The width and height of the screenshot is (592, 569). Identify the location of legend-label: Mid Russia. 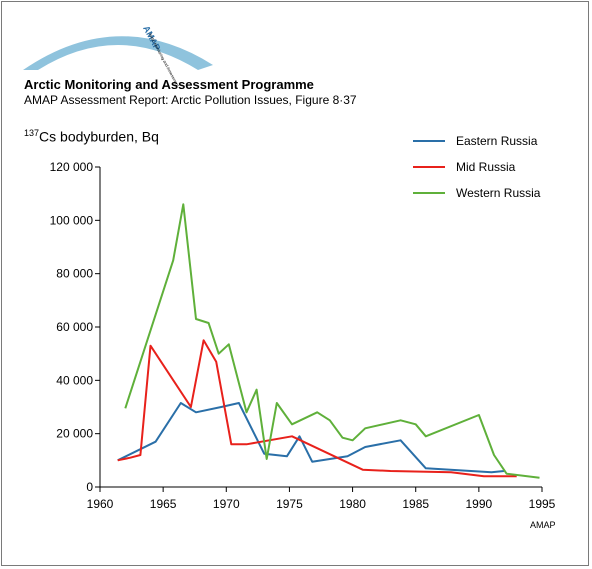
(486, 167).